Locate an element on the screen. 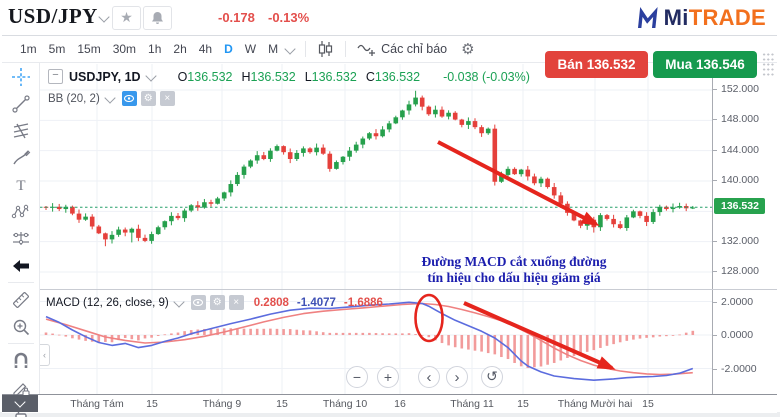 The width and height of the screenshot is (780, 417). timeframe-15m: 15m is located at coordinates (89, 49).